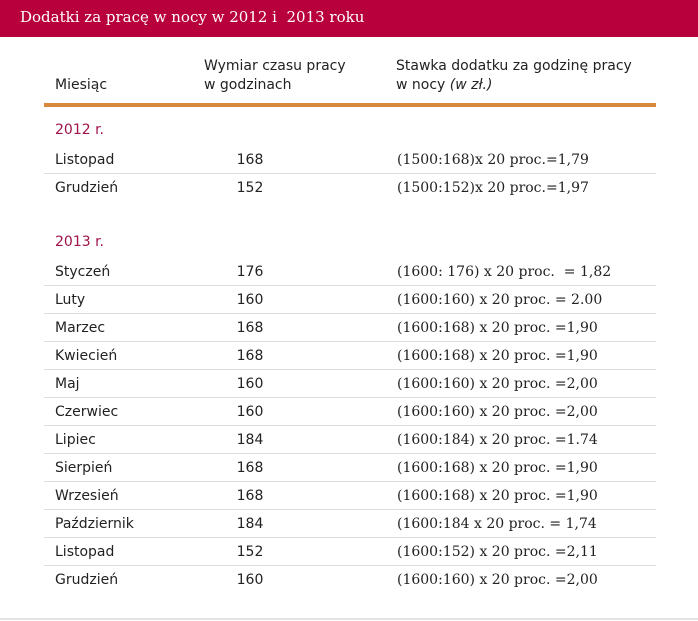 This screenshot has height=621, width=698. What do you see at coordinates (350, 552) in the screenshot?
I see `table-row: Listopad 152 (1600:152) x 20 proc. =2,11` at bounding box center [350, 552].